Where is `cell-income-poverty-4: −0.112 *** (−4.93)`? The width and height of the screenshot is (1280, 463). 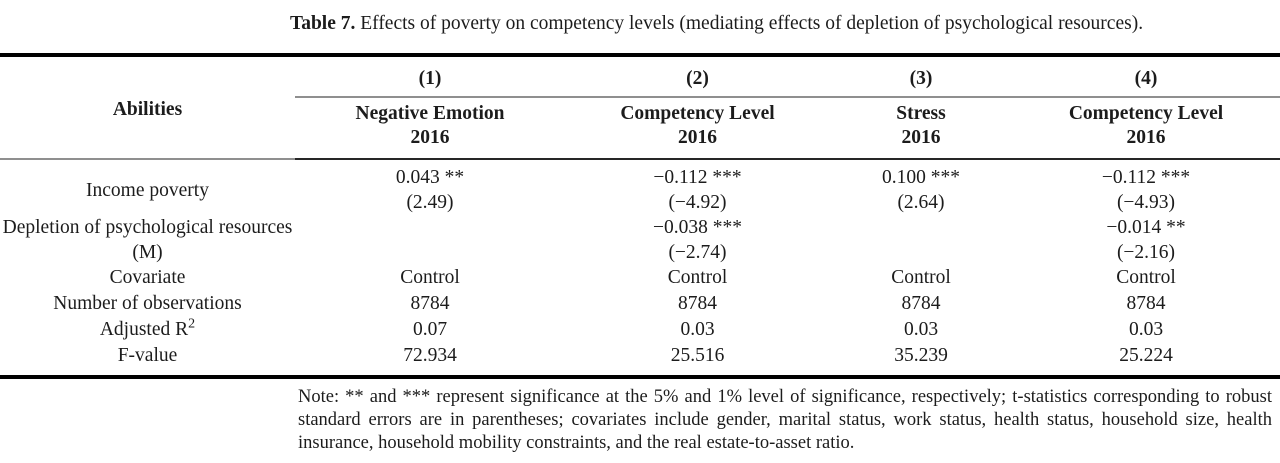
cell-income-poverty-4: −0.112 *** (−4.93) is located at coordinates (1146, 187).